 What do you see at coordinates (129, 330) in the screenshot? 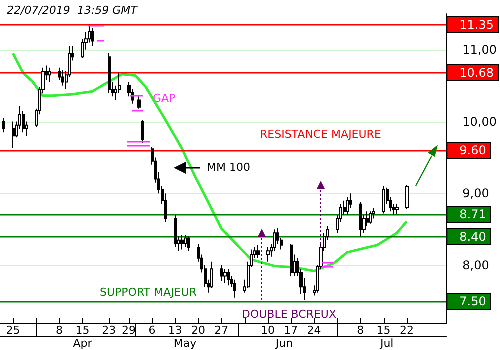
I see `x-tick-label: 29` at bounding box center [129, 330].